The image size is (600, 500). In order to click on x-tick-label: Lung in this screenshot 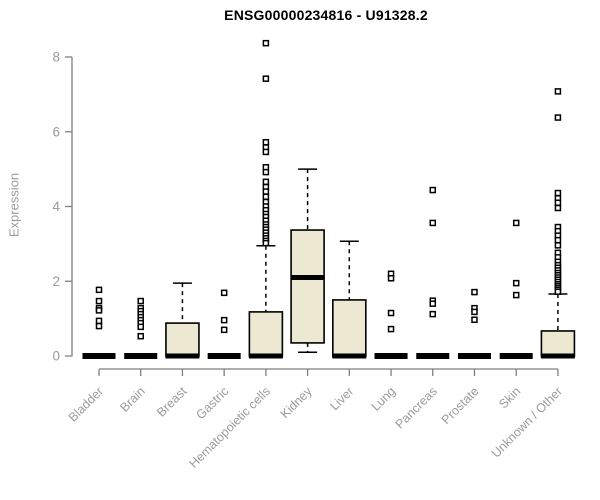, I will do `click(384, 399)`.